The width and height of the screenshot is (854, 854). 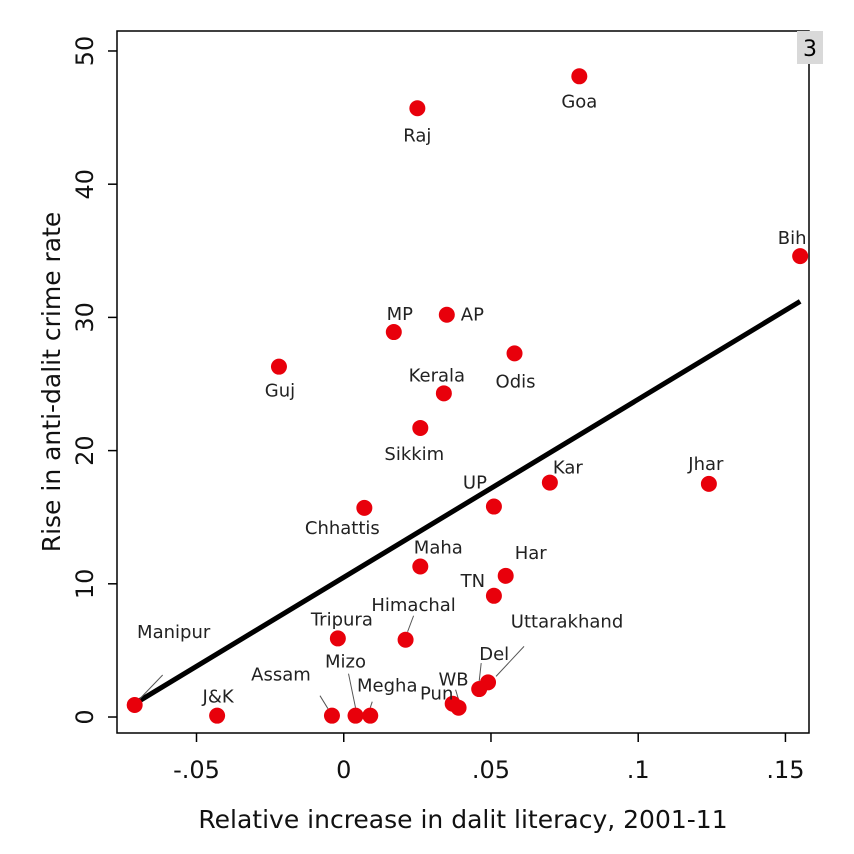 What do you see at coordinates (567, 621) in the screenshot?
I see `point-label: Uttarakhand` at bounding box center [567, 621].